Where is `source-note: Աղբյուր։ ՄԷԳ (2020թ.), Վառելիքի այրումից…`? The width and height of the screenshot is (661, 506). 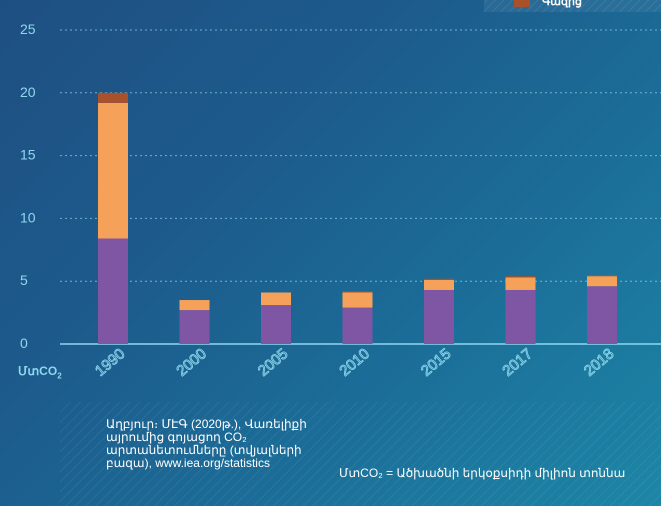
source-note: Աղբյուր։ ՄԷԳ (2020թ.), Վառելիքի այրումից… is located at coordinates (206, 443).